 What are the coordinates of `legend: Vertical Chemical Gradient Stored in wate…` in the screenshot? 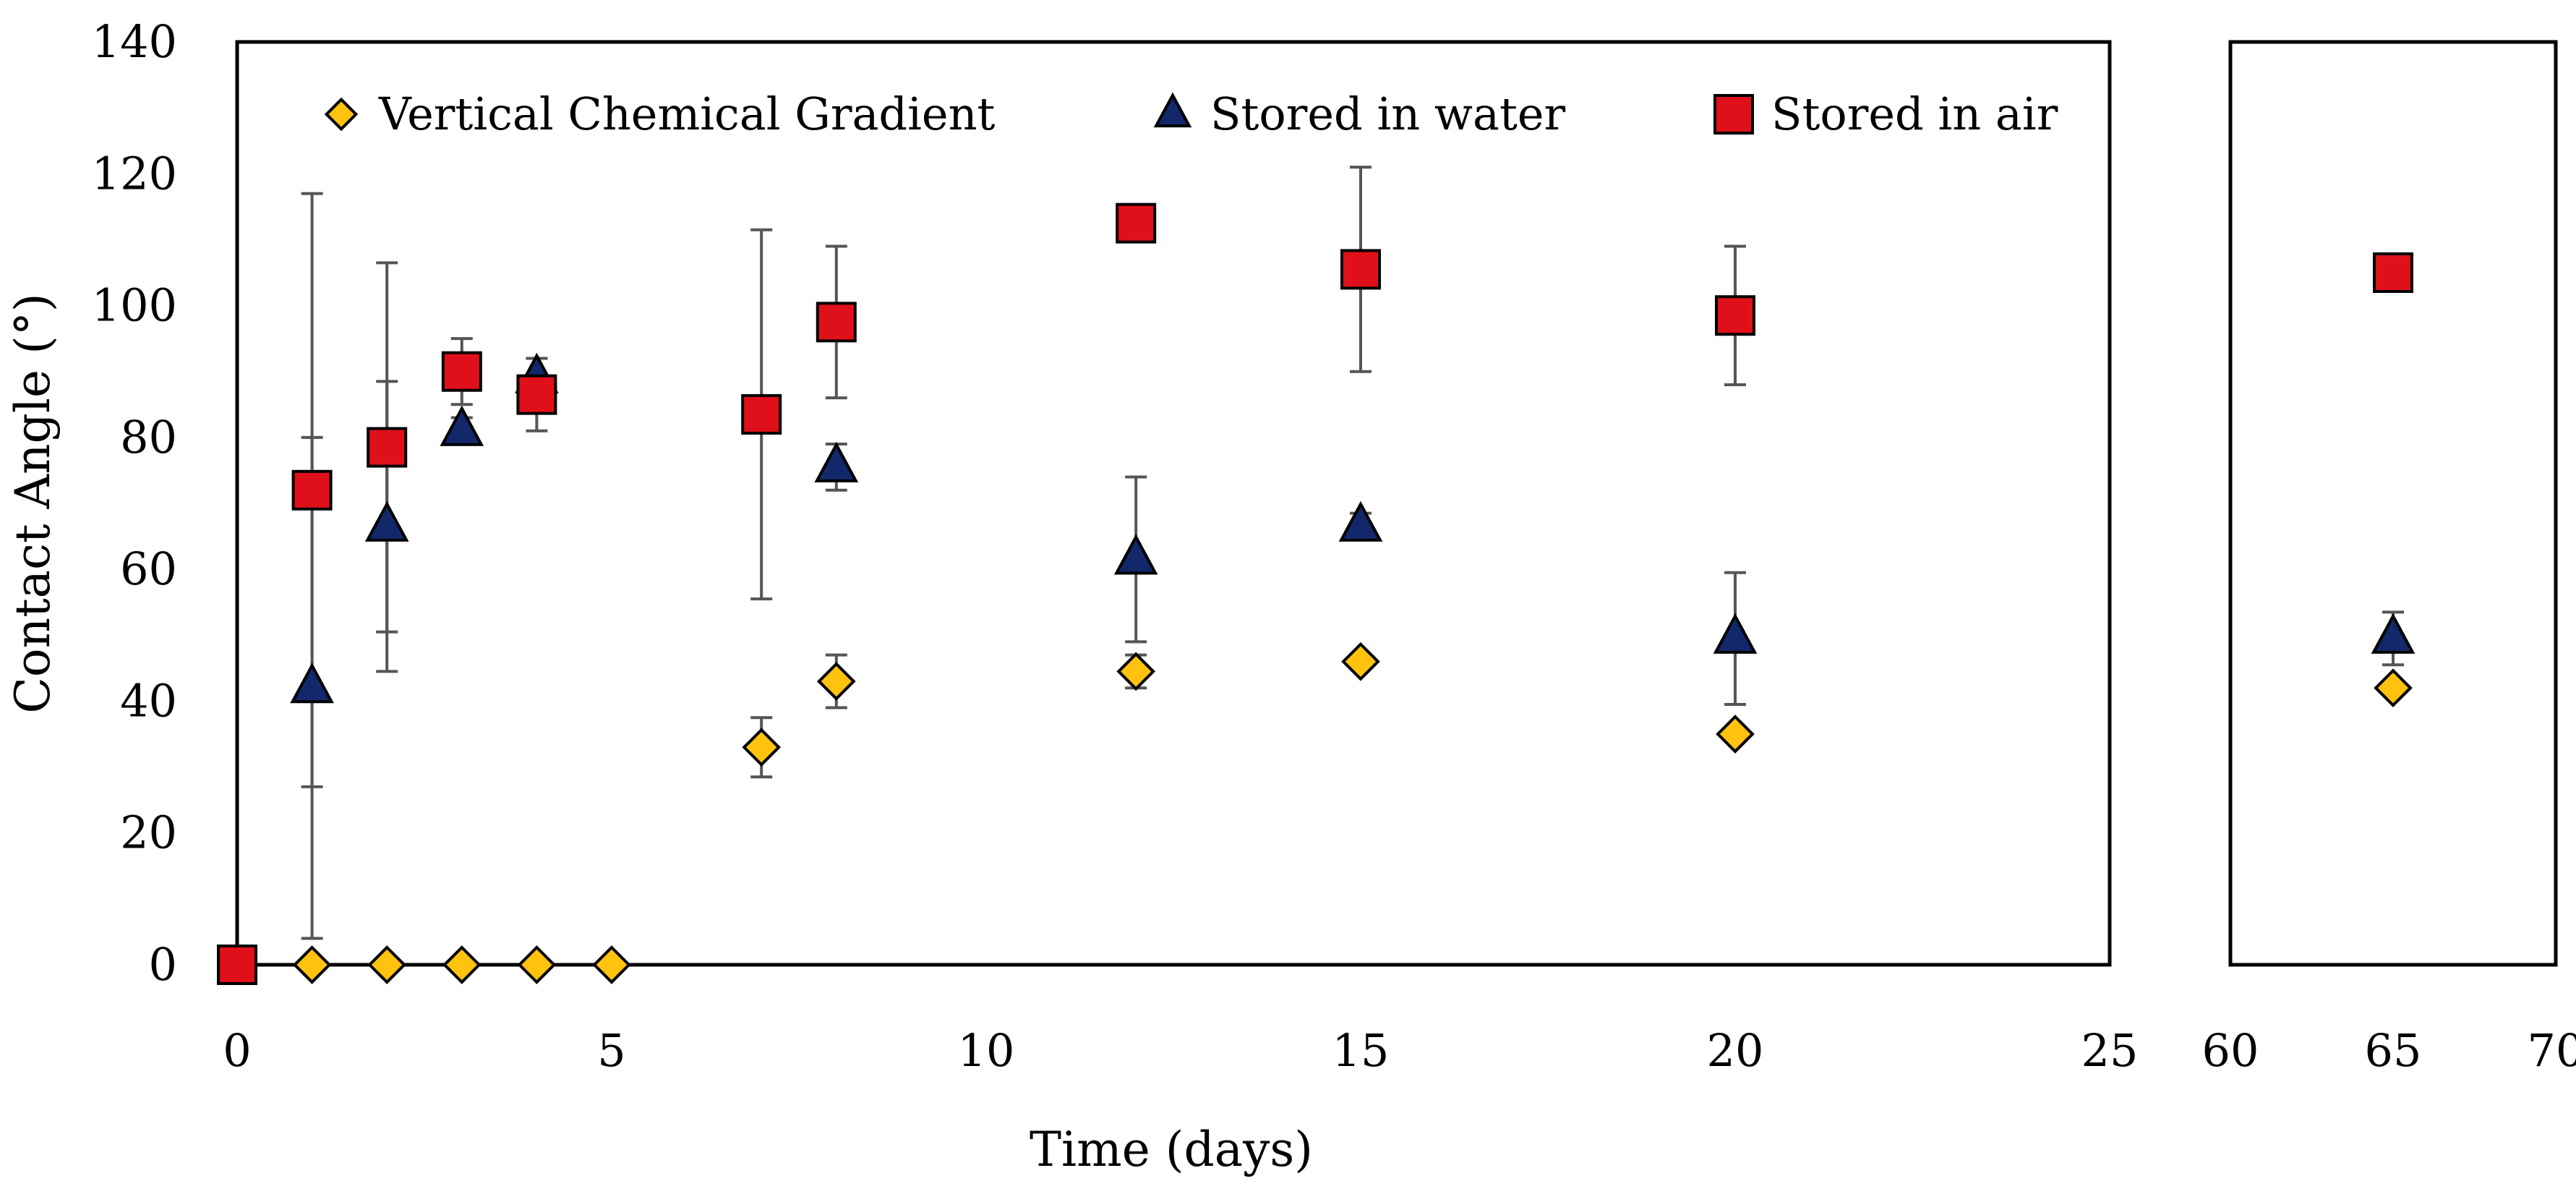 It's located at (1191, 114).